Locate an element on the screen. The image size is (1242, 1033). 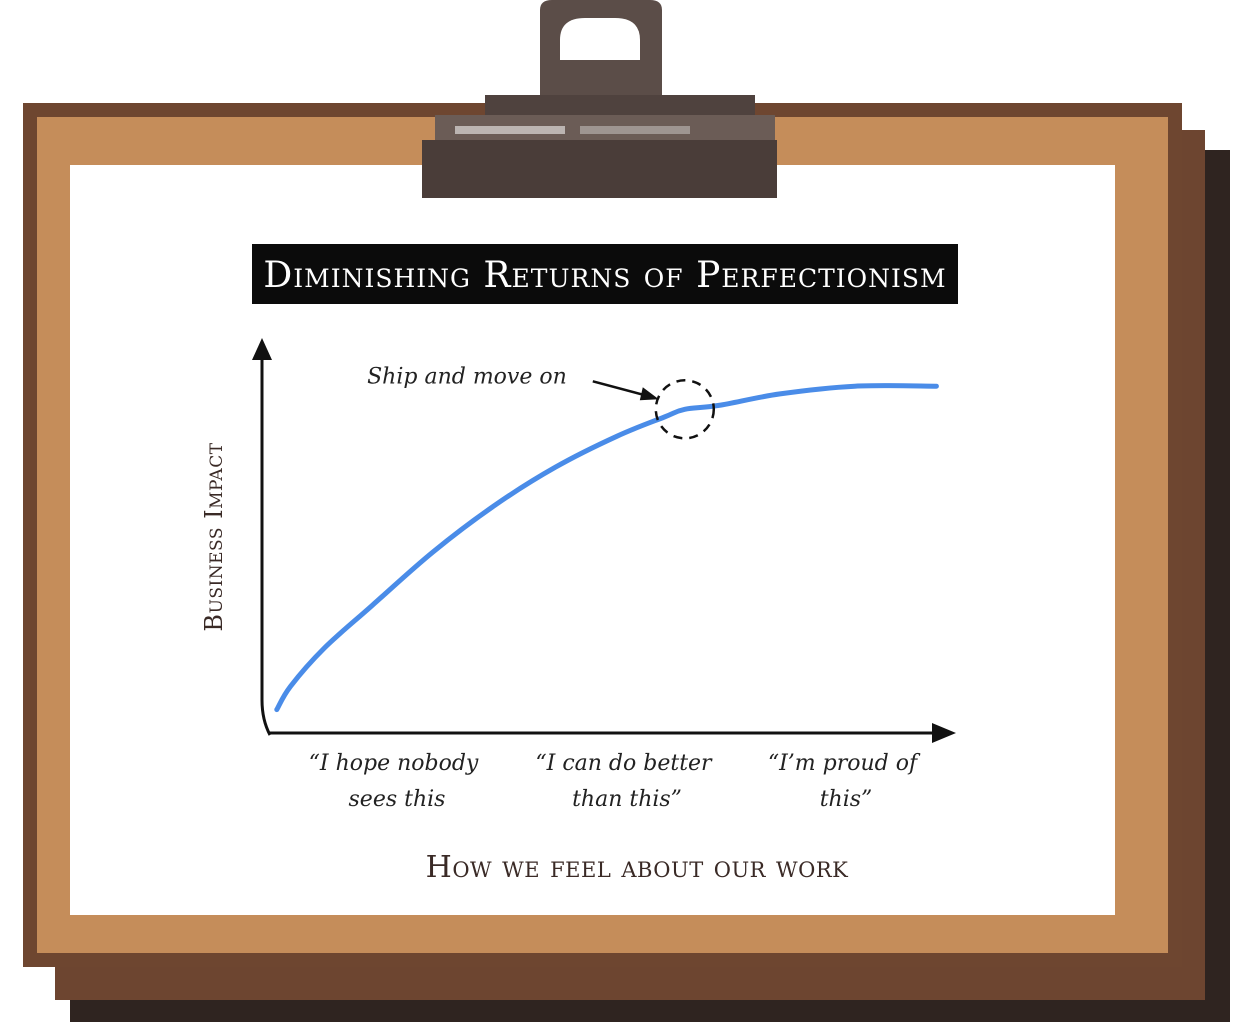
x-tick-label-3-line2: this” is located at coordinates (846, 799).